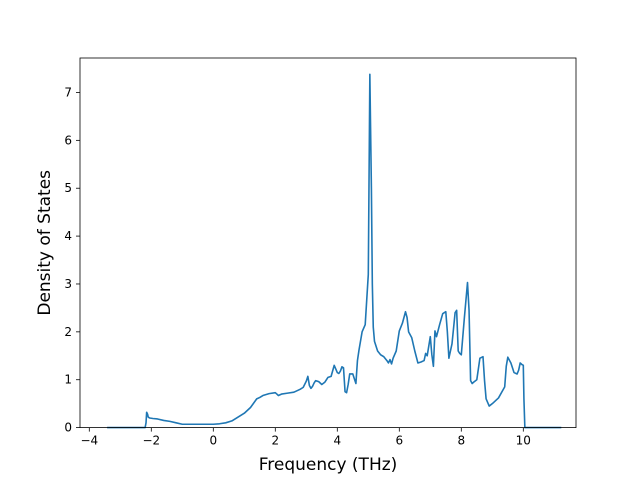 This screenshot has height=480, width=640. Describe the element at coordinates (68, 188) in the screenshot. I see `y-tick-label: 5` at that location.